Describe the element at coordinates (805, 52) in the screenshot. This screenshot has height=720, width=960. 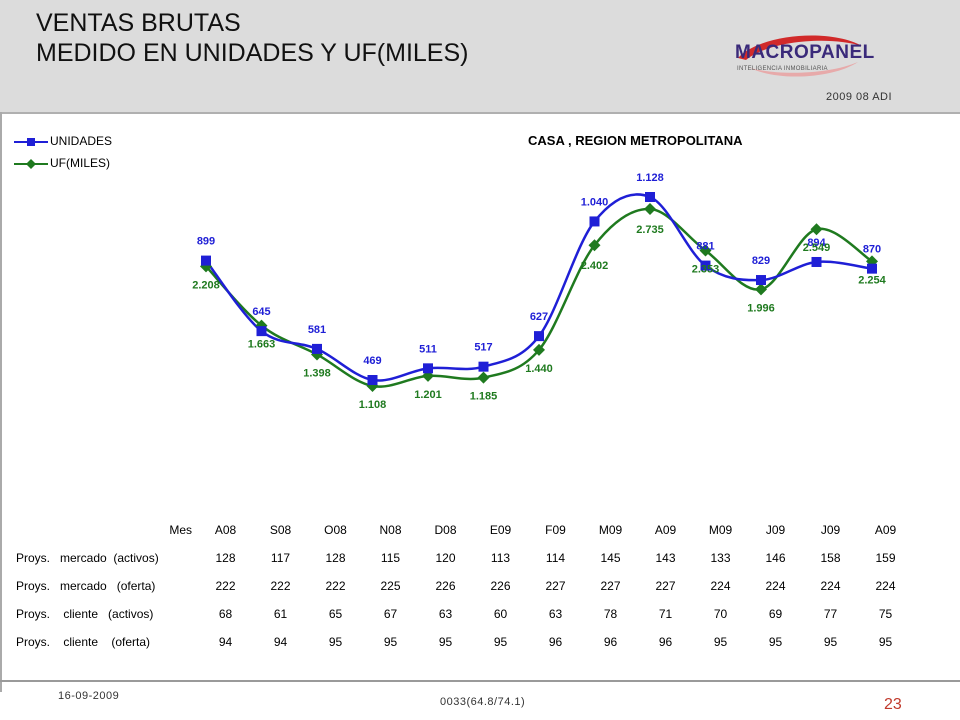
I see `logo-text: MACROPANEL` at that location.